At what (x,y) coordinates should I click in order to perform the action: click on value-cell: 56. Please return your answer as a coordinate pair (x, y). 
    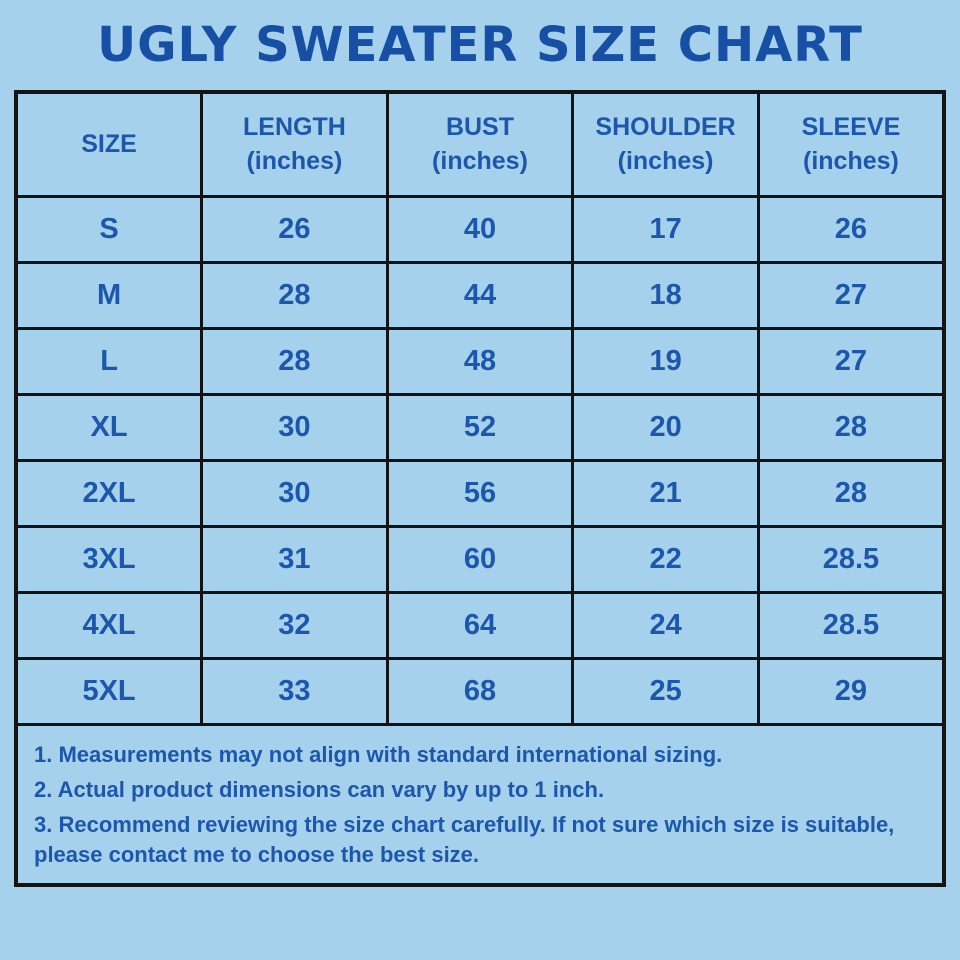
    Looking at the image, I should click on (480, 493).